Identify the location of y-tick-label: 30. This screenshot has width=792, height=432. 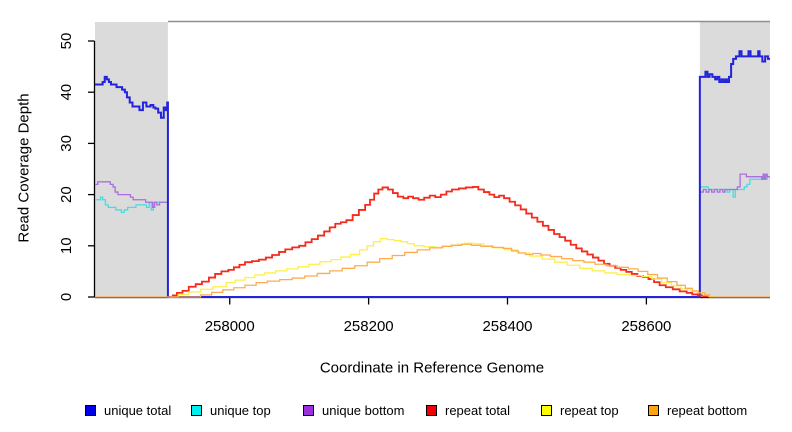
(66, 143).